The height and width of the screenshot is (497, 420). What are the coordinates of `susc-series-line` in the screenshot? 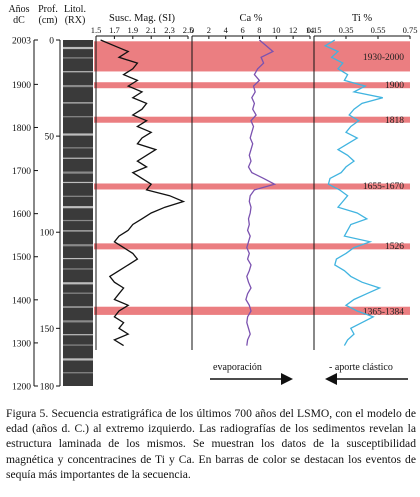 It's located at (143, 193).